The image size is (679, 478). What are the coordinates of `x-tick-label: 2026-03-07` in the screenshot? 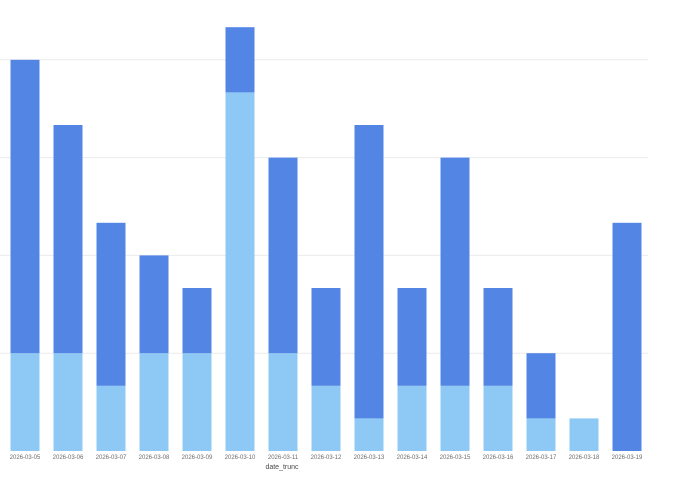 It's located at (111, 458).